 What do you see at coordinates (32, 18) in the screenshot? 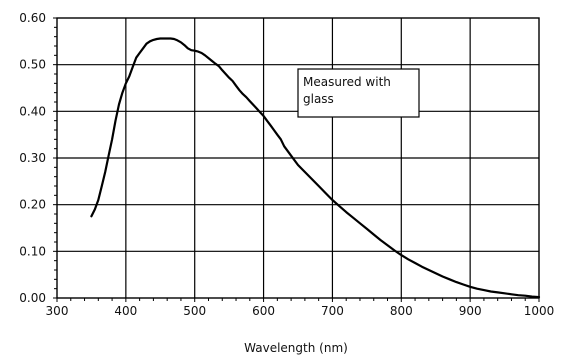
I see `y-tick-label-0.60: 0.60` at bounding box center [32, 18].